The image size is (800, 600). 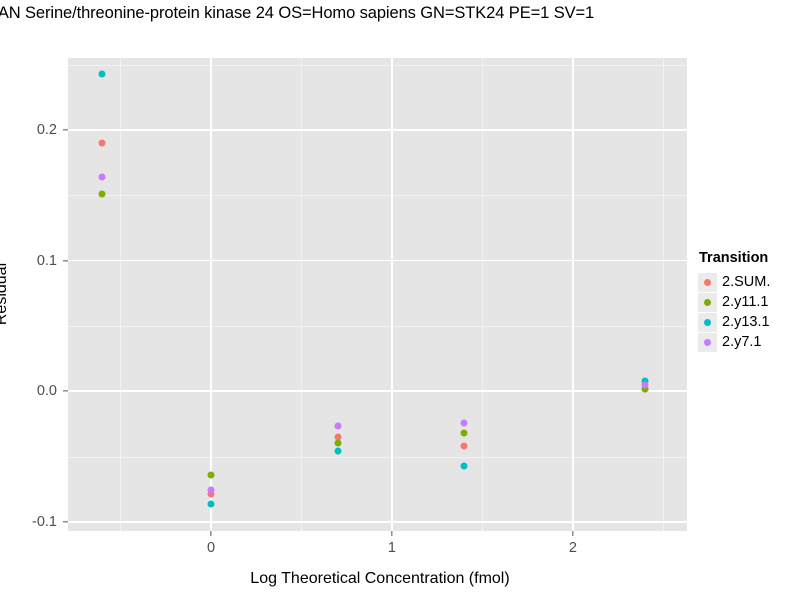 I want to click on y-axis-tick-label: 0.0, so click(x=46, y=391).